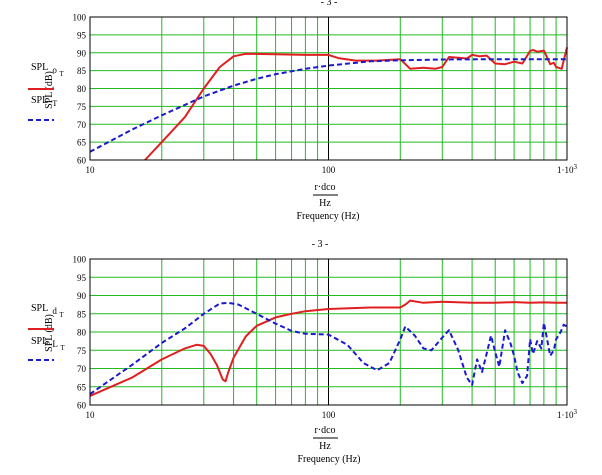 This screenshot has height=475, width=602. Describe the element at coordinates (324, 187) in the screenshot. I see `chart-1-x-expr-numerator: r·dco` at that location.